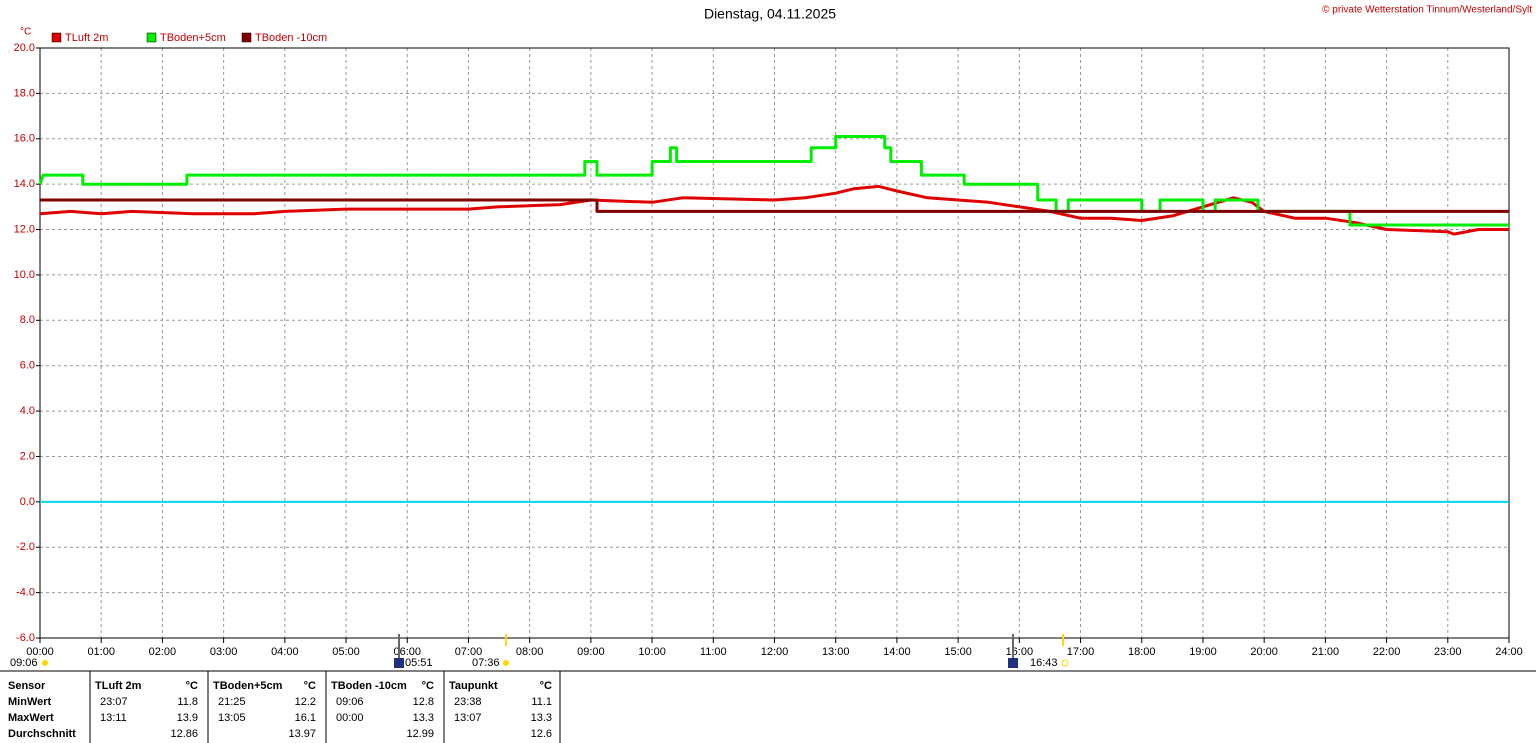  What do you see at coordinates (897, 652) in the screenshot?
I see `x-tick-label: 14:00` at bounding box center [897, 652].